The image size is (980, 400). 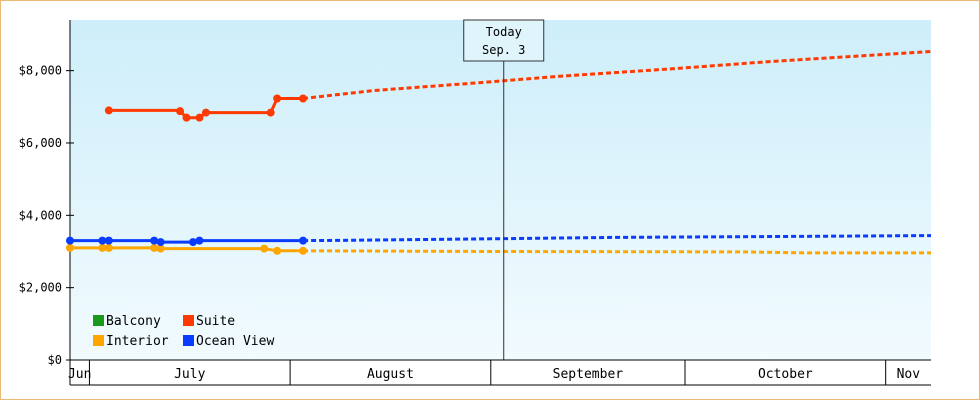 I want to click on y-tick-label: $6,000, so click(x=40, y=143).